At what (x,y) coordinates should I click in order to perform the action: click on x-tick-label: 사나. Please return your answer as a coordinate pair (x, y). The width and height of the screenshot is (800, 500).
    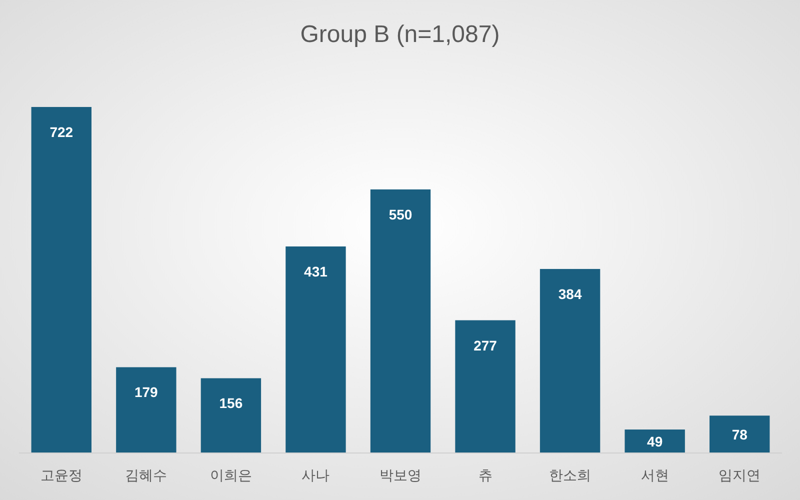
    Looking at the image, I should click on (316, 475).